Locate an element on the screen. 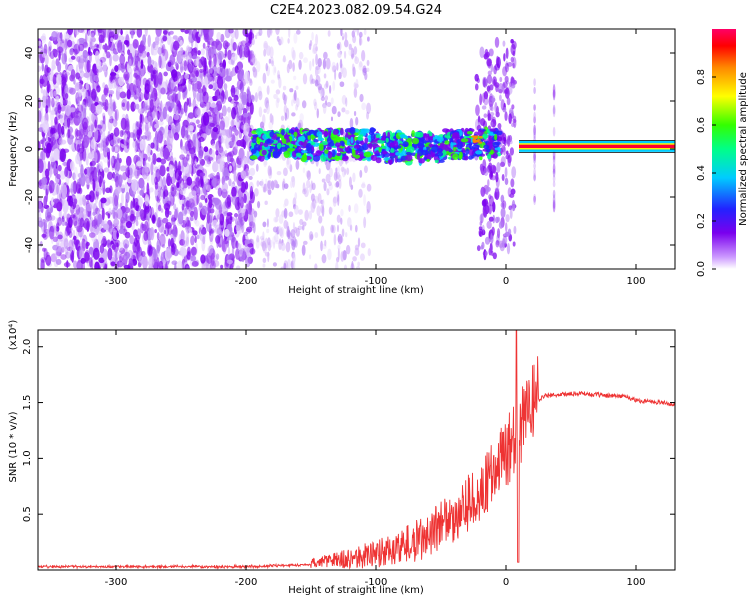 Image resolution: width=750 pixels, height=600 pixels. spectrogram-x-label: Height of straight line (km) is located at coordinates (356, 290).